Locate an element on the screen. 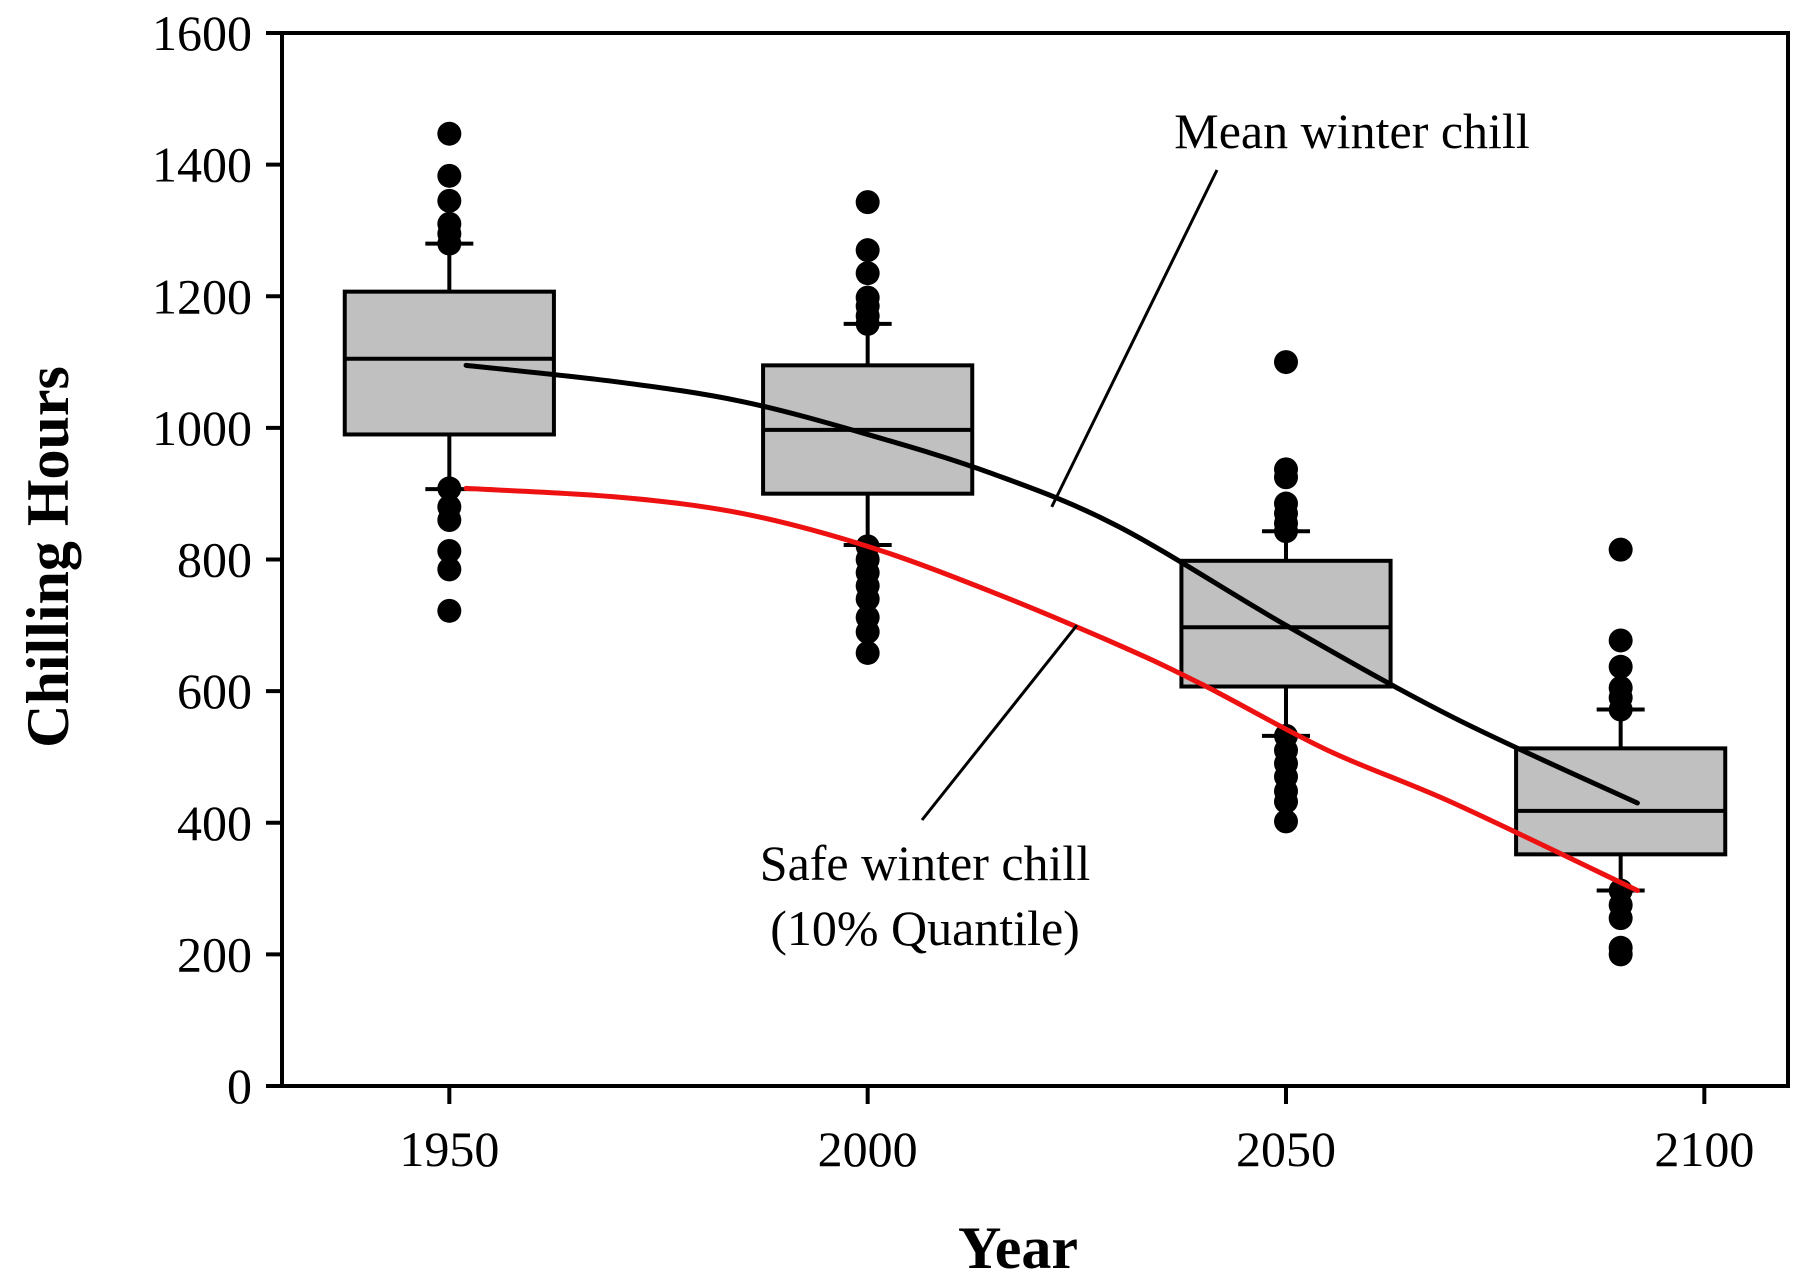 This screenshot has width=1800, height=1286. x-axis: 1950 2000 2050 2100 is located at coordinates (1076, 1131).